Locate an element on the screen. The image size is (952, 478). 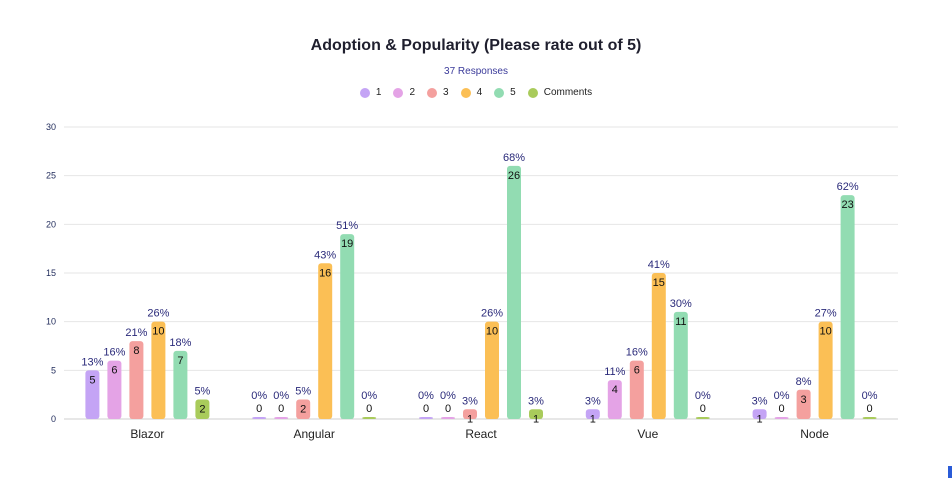
legend-label: 4 is located at coordinates (479, 92).